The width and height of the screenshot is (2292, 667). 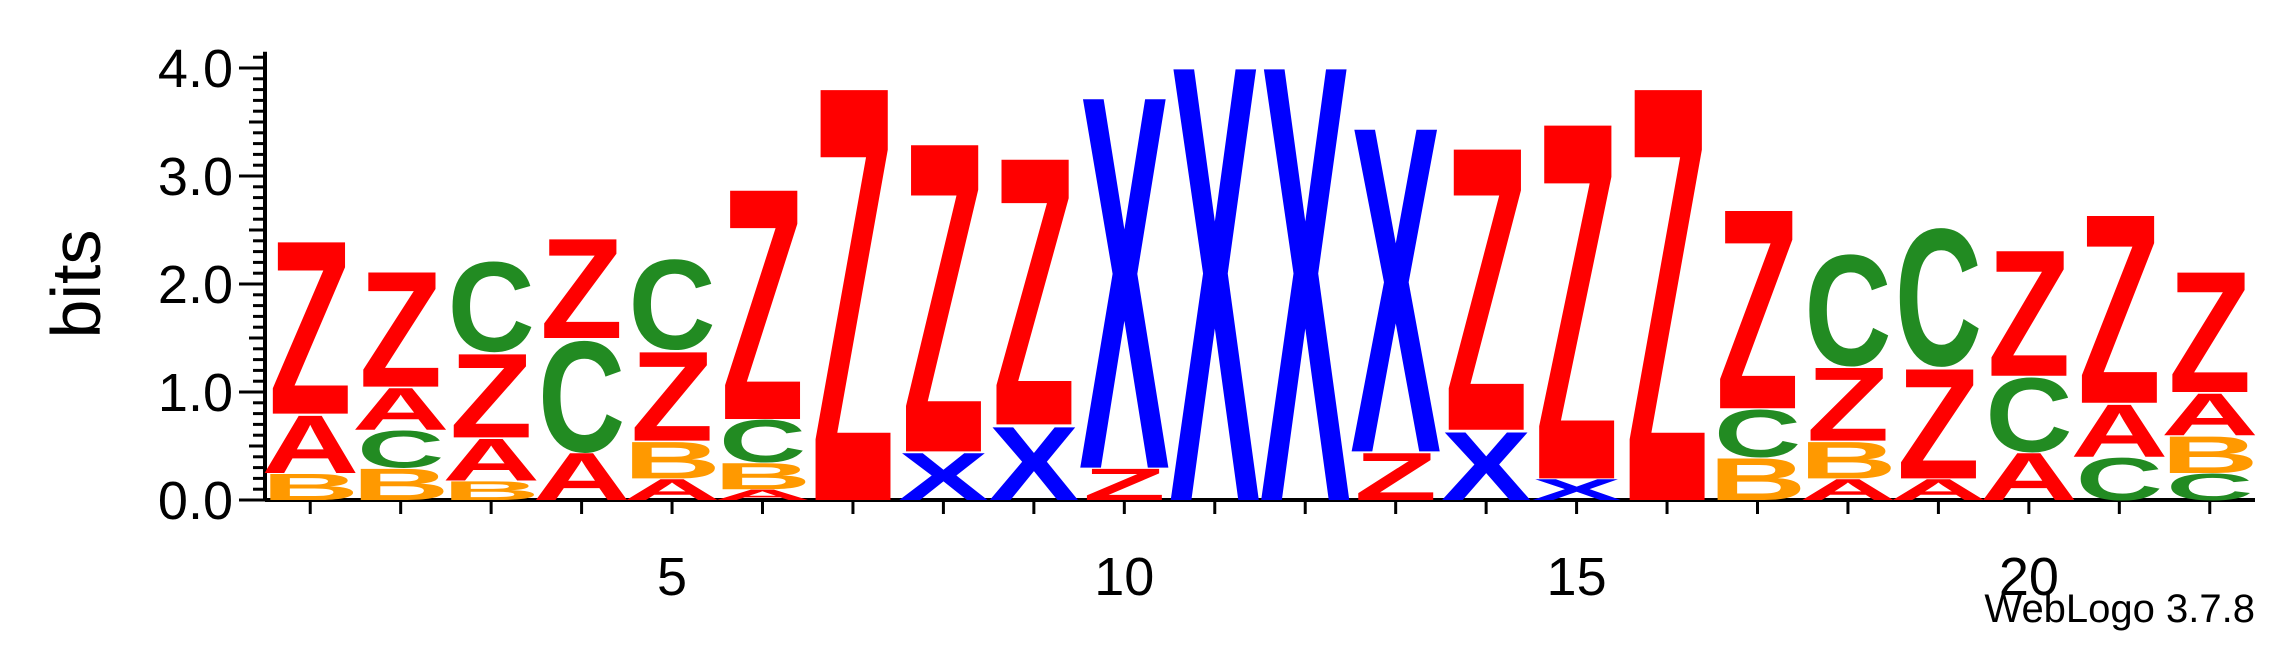 I want to click on y-tick-label: 1.0, so click(x=195, y=393).